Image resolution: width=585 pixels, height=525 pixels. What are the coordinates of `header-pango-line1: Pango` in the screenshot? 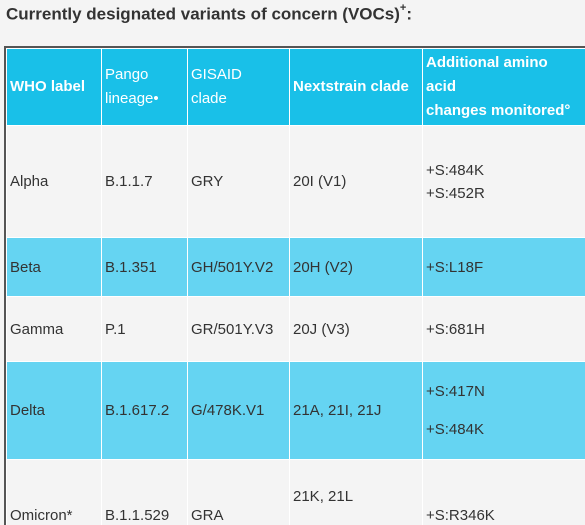 It's located at (127, 74).